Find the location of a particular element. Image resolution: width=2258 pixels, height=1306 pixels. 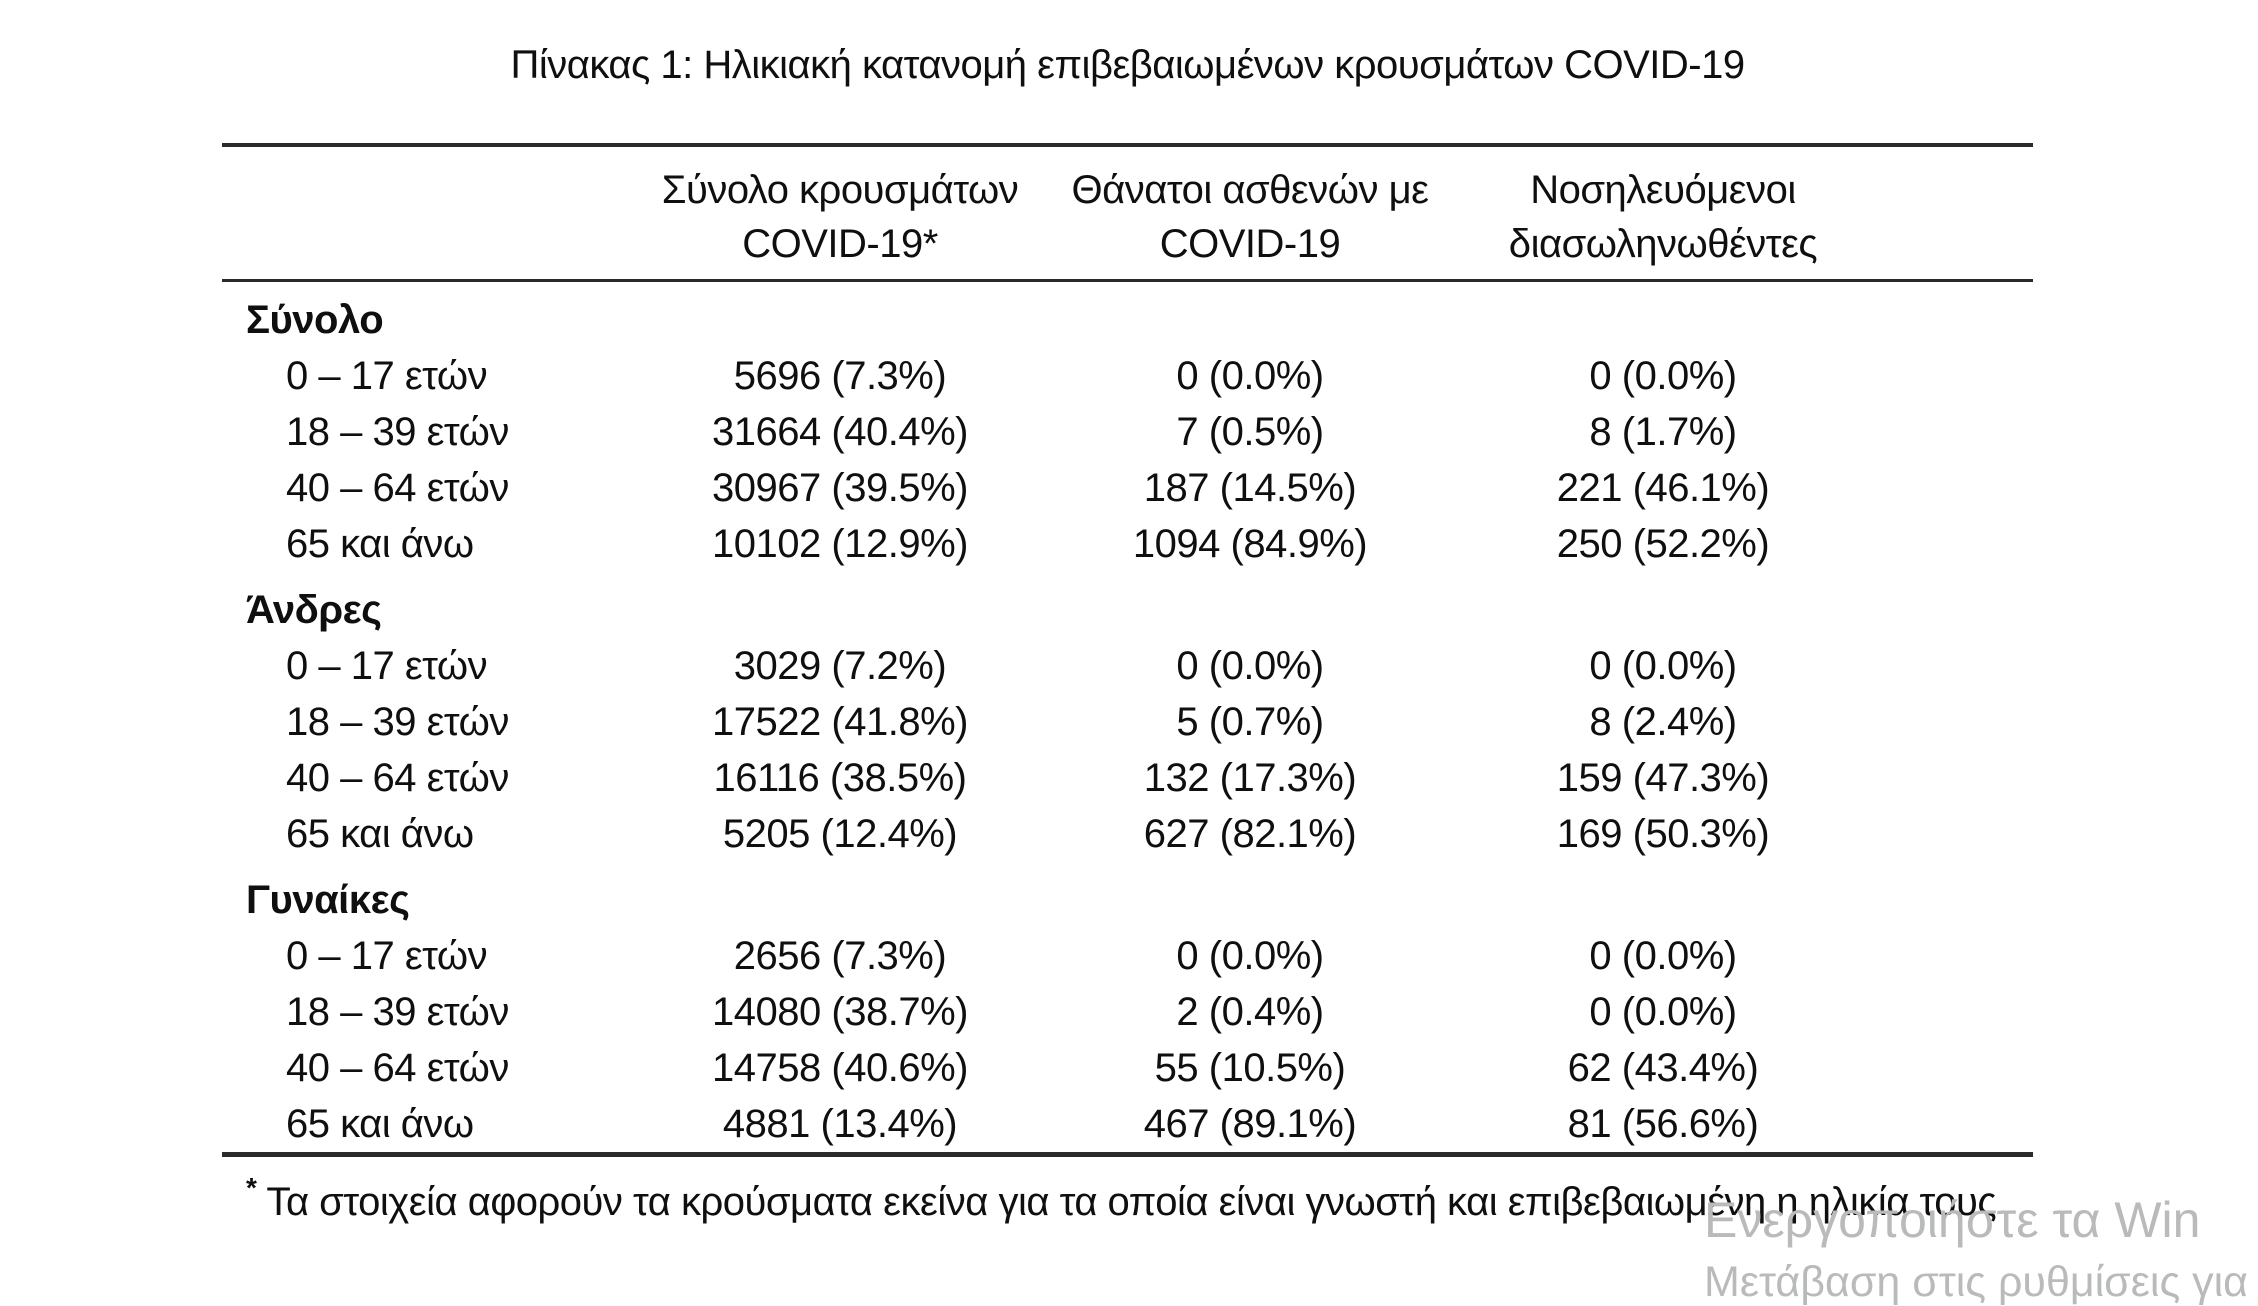

section-header-women: Γυναίκες is located at coordinates (328, 900).